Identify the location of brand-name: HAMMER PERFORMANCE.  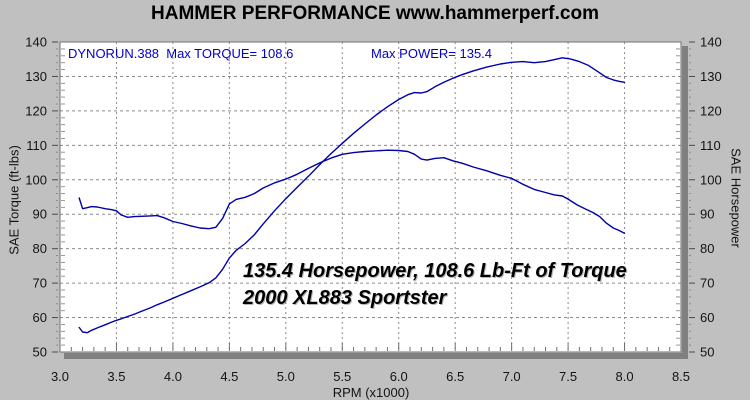
(271, 13).